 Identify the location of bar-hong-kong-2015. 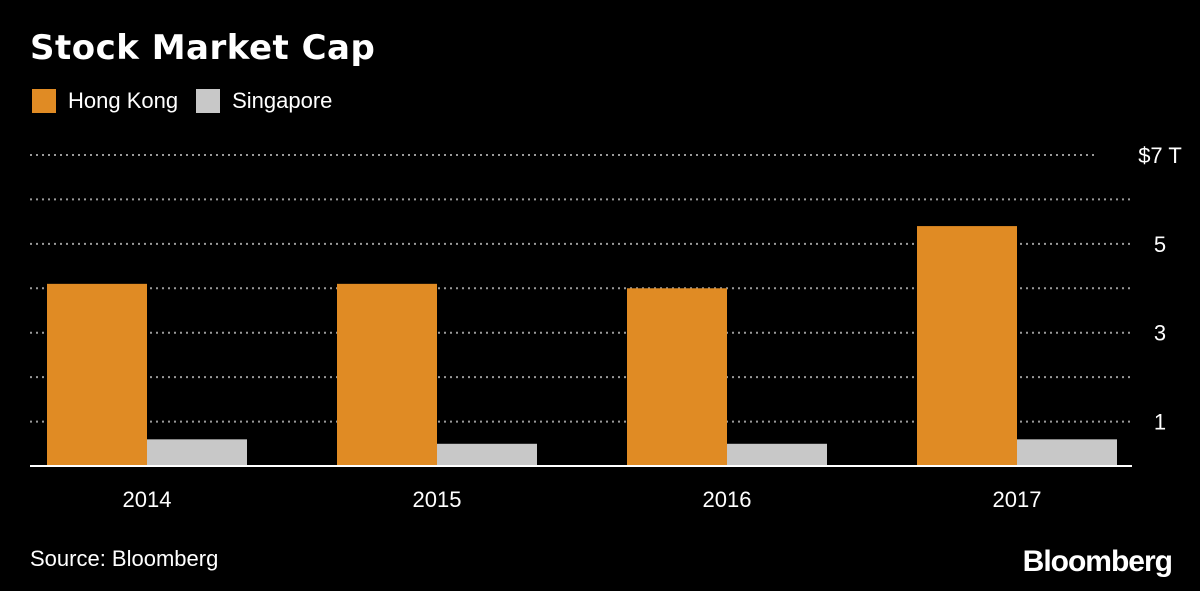
(387, 374).